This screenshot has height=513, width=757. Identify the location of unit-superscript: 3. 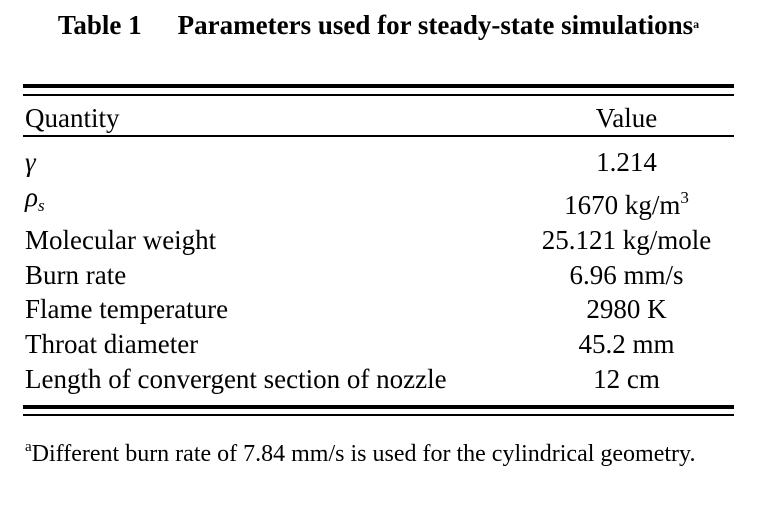
(684, 197).